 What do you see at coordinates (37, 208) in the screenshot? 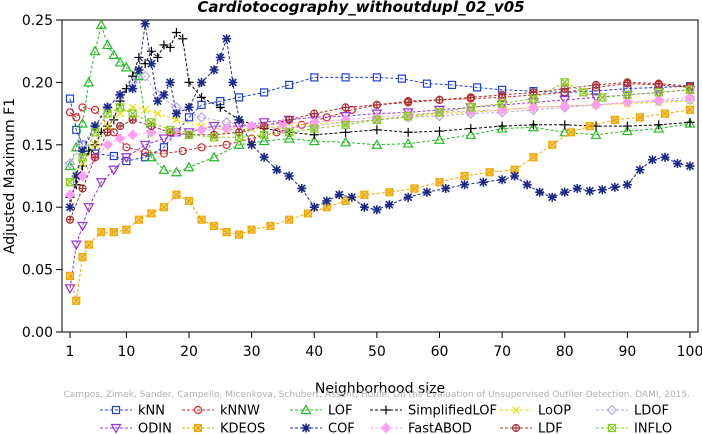
I see `y-tick-label: 0.10` at bounding box center [37, 208].